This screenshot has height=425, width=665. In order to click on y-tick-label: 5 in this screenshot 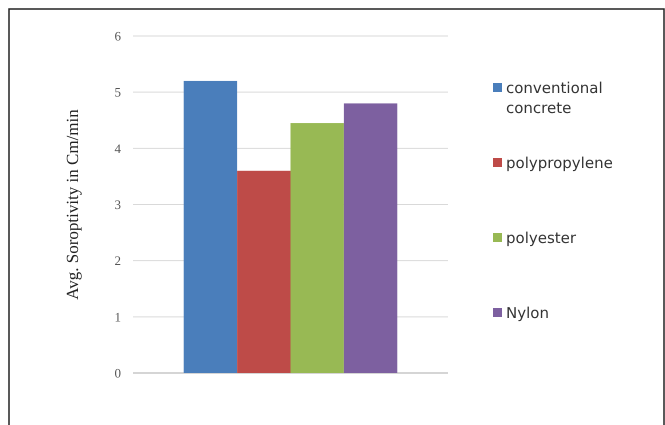, I will do `click(117, 92)`.